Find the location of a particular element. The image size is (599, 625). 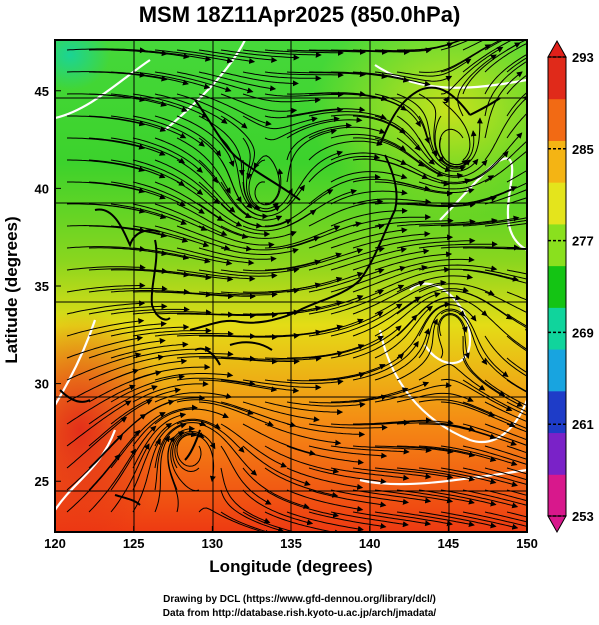

colorbar-bottom-triangle is located at coordinates (557, 524).